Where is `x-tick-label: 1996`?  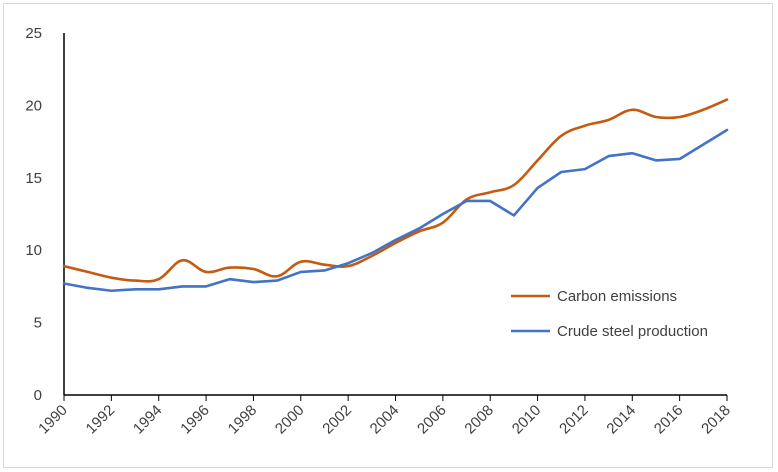
x-tick-label: 1996 is located at coordinates (195, 420).